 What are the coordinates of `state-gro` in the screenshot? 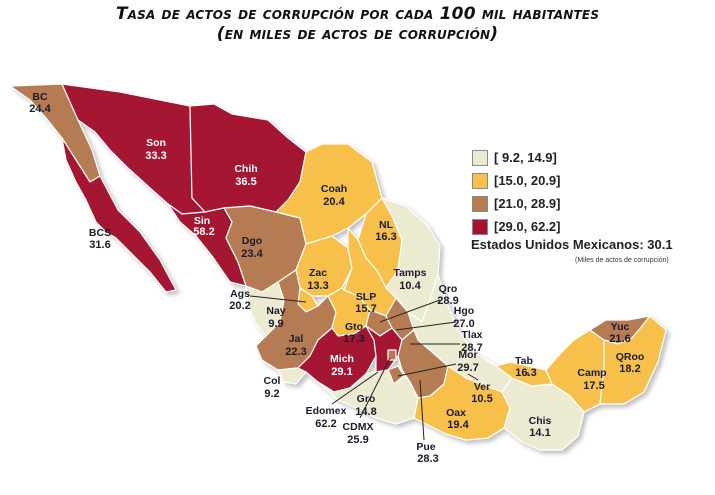 It's located at (368, 397).